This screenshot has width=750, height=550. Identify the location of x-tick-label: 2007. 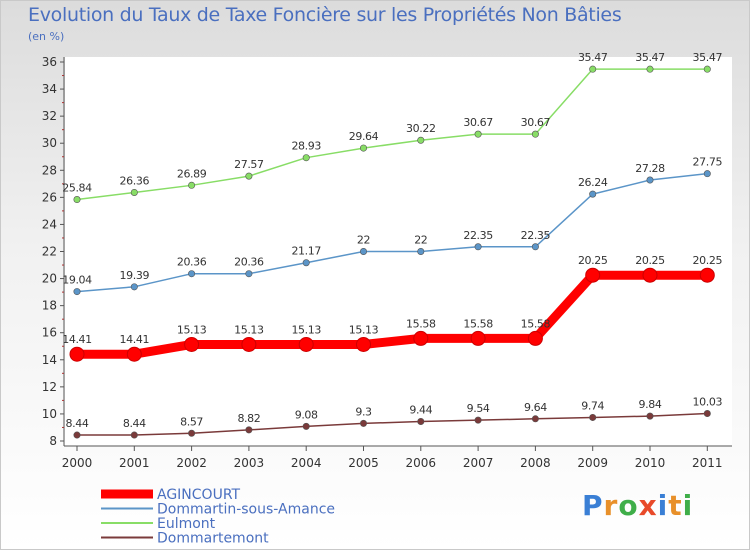
(478, 463).